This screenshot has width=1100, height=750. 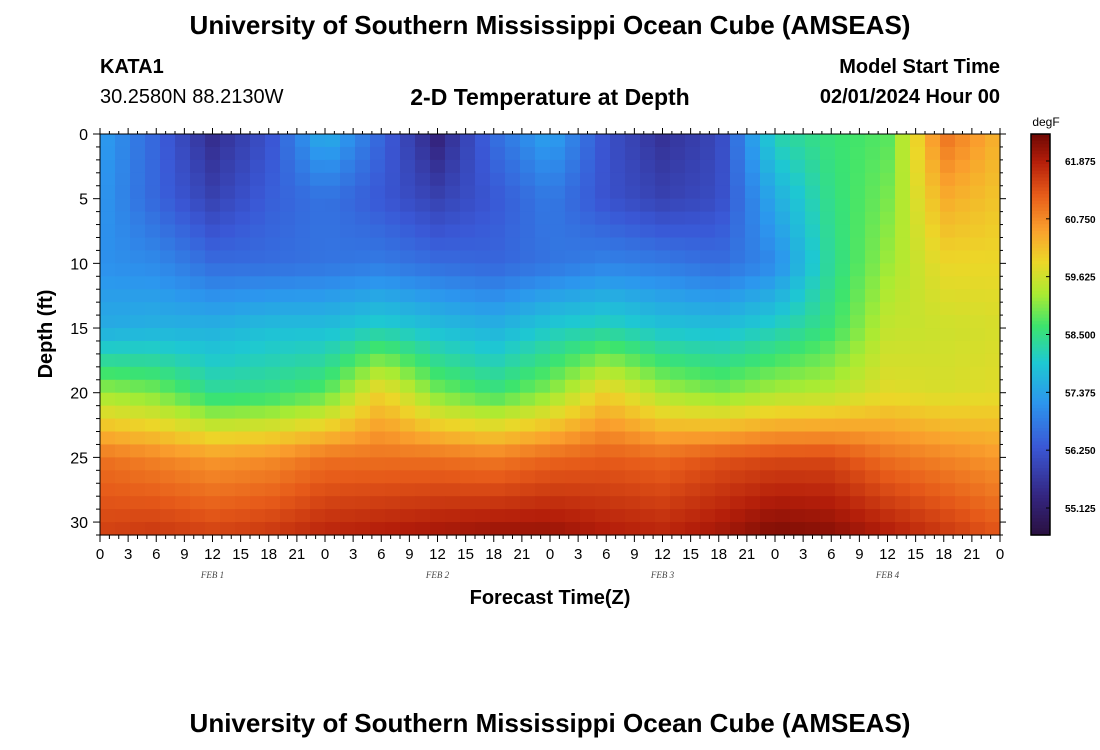 What do you see at coordinates (634, 554) in the screenshot?
I see `x-tick-label: 9` at bounding box center [634, 554].